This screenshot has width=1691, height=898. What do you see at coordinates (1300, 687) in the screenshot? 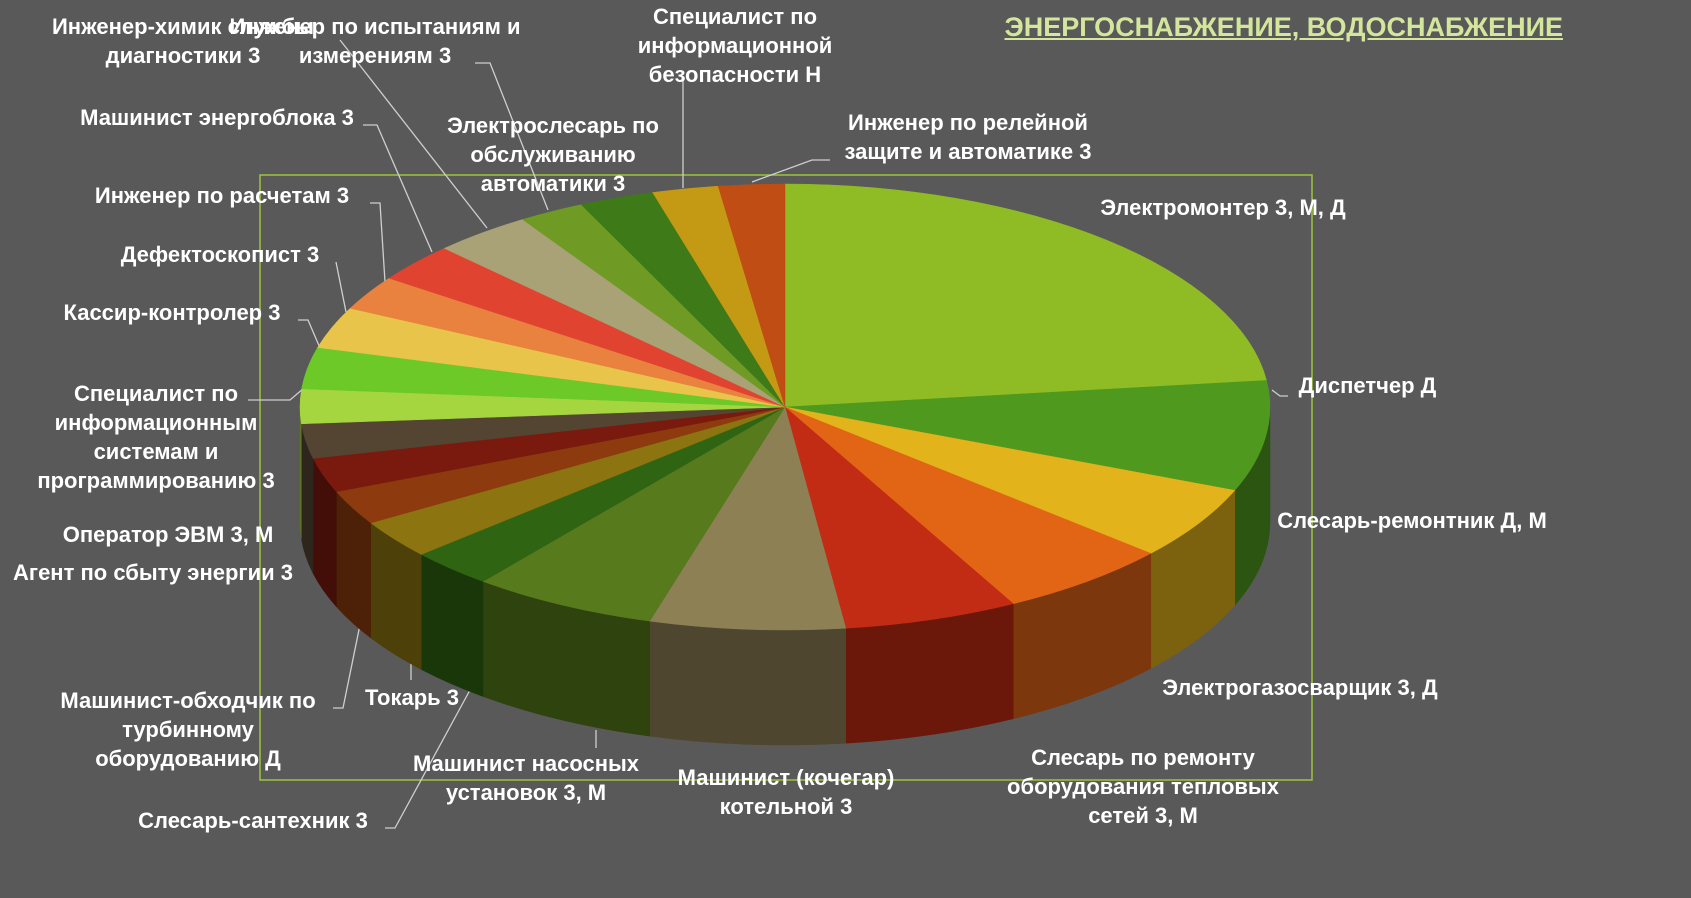
I see `slice-label: Электрогазосварщик 3, Д` at bounding box center [1300, 687].